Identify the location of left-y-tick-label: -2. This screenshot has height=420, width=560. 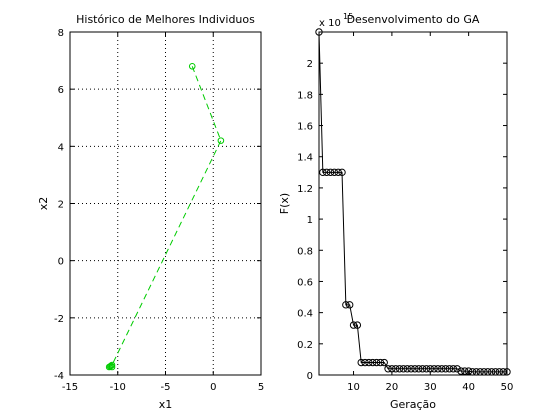
(59, 319).